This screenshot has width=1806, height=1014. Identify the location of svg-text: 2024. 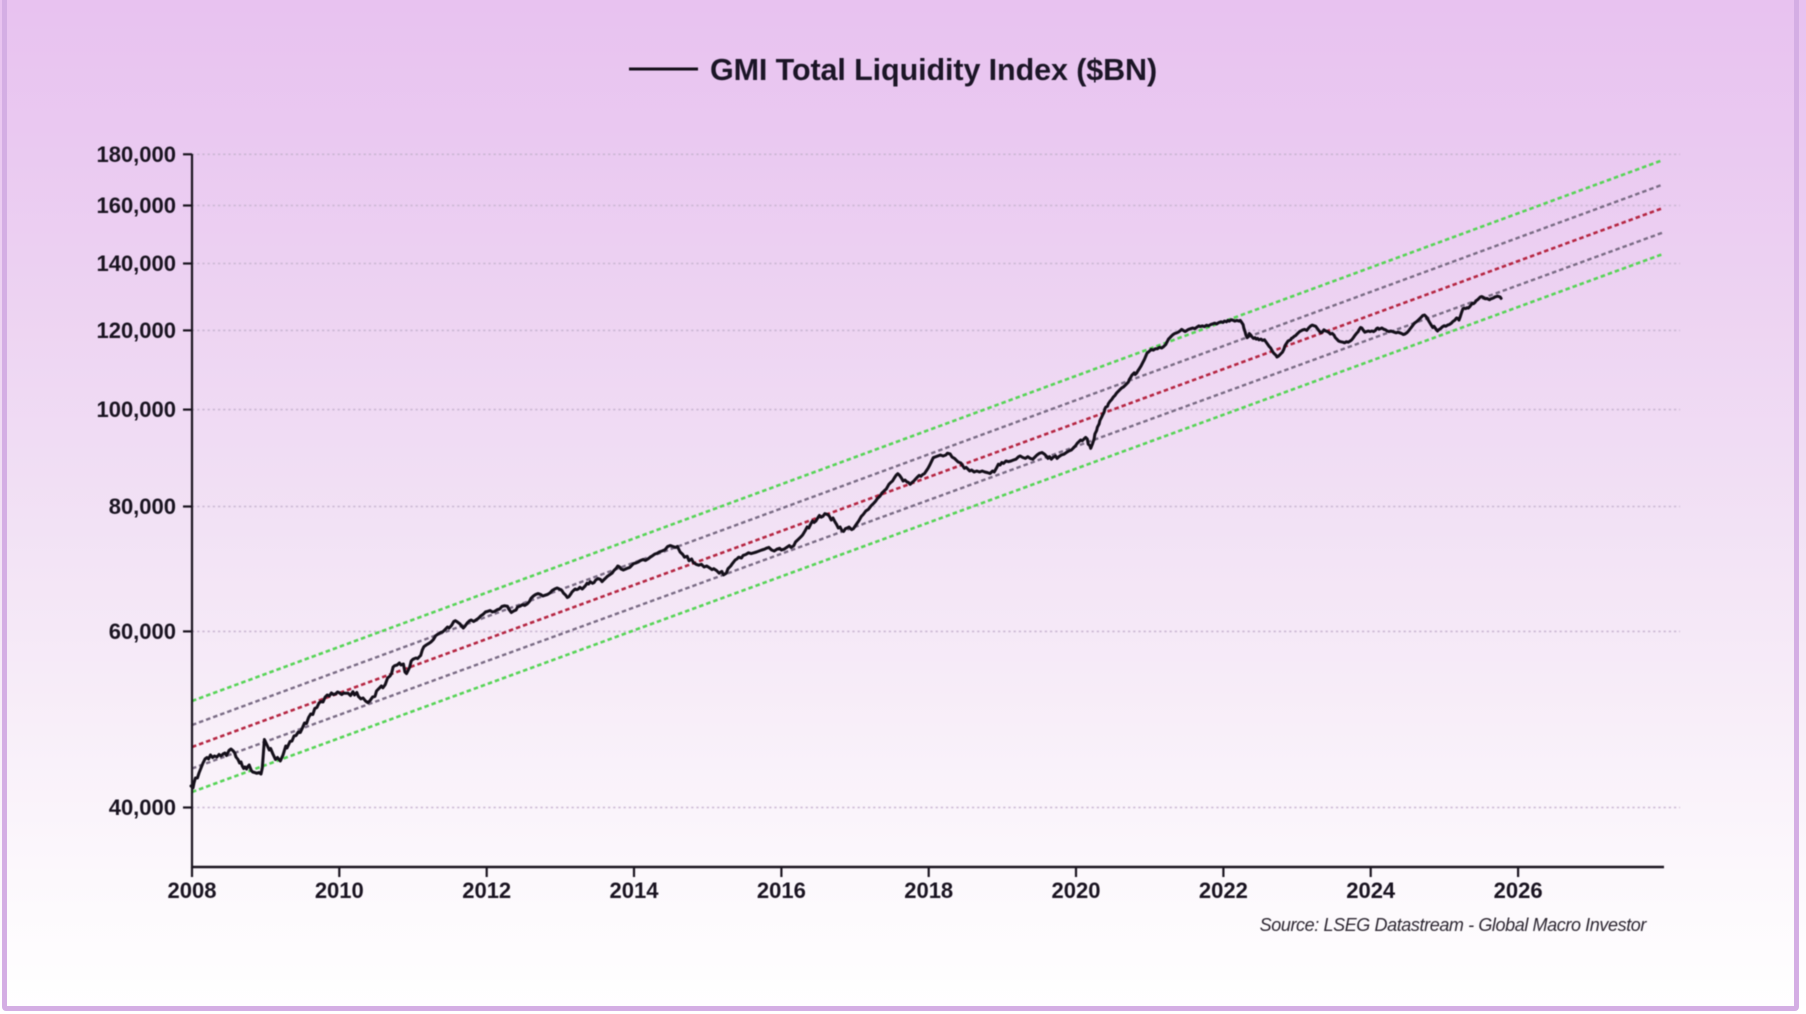
(1371, 890).